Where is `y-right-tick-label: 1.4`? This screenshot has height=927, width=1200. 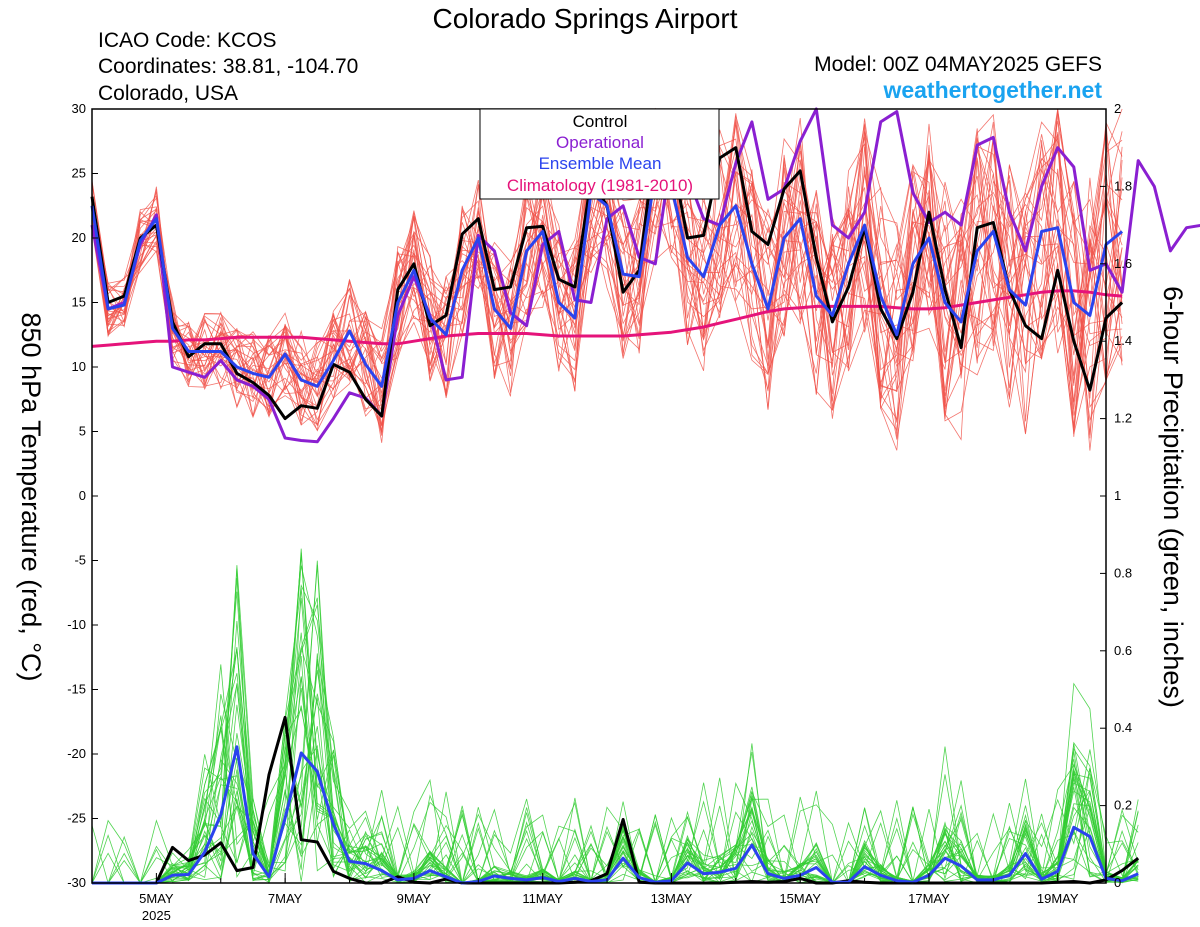 y-right-tick-label: 1.4 is located at coordinates (1123, 340).